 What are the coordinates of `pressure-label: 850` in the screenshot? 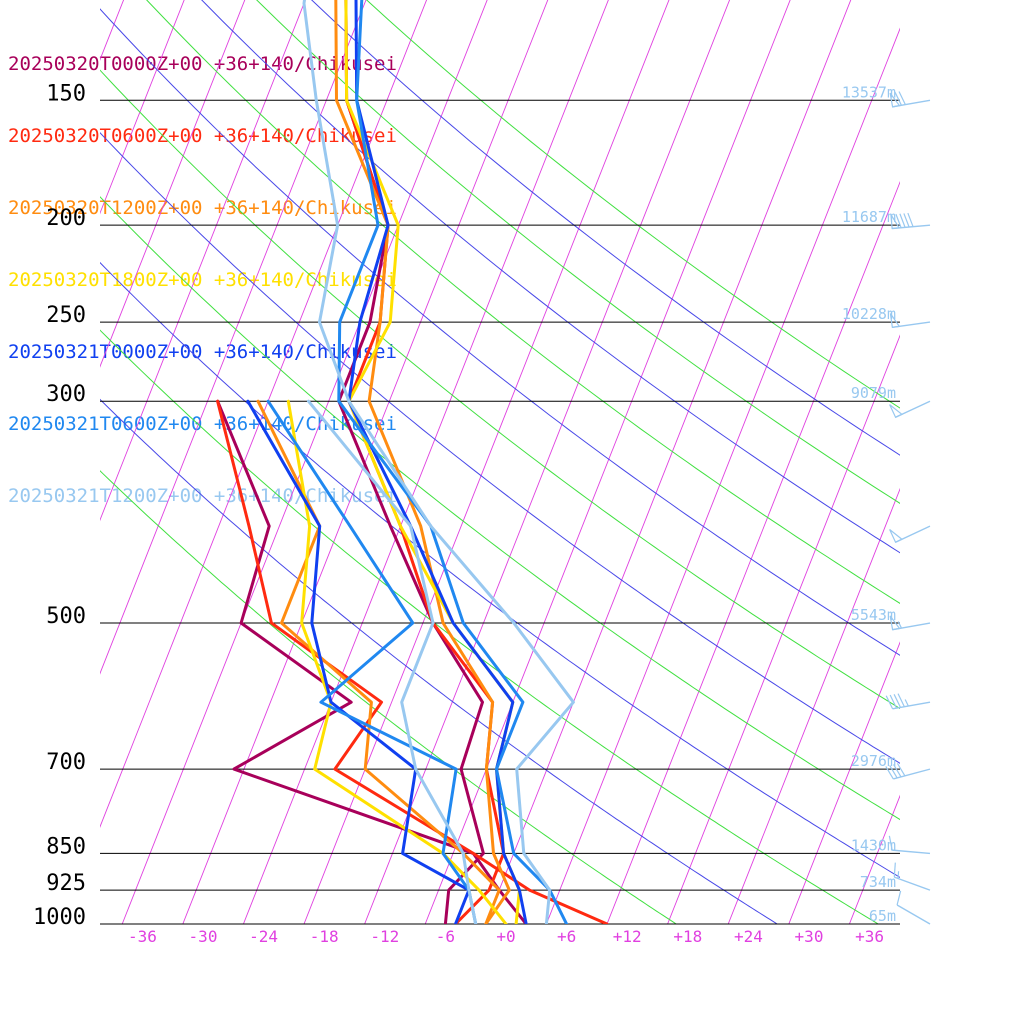 It's located at (66, 846).